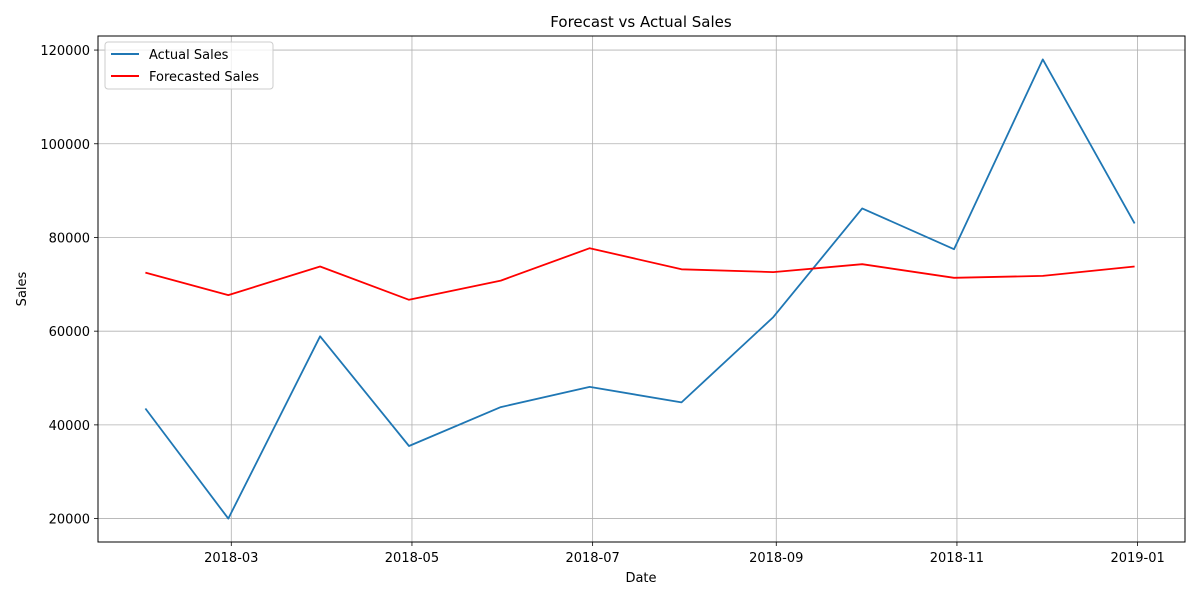 This screenshot has width=1200, height=600. Describe the element at coordinates (22, 288) in the screenshot. I see `y-axis-title: Sales` at that location.